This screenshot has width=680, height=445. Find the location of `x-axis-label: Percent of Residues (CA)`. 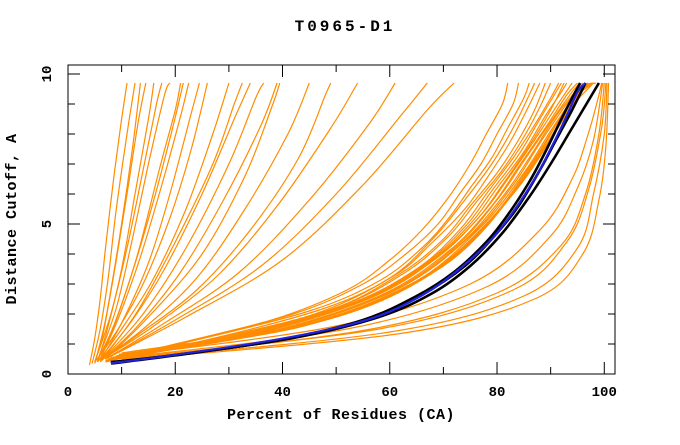

x-axis-label: Percent of Residues (CA) is located at coordinates (341, 415).